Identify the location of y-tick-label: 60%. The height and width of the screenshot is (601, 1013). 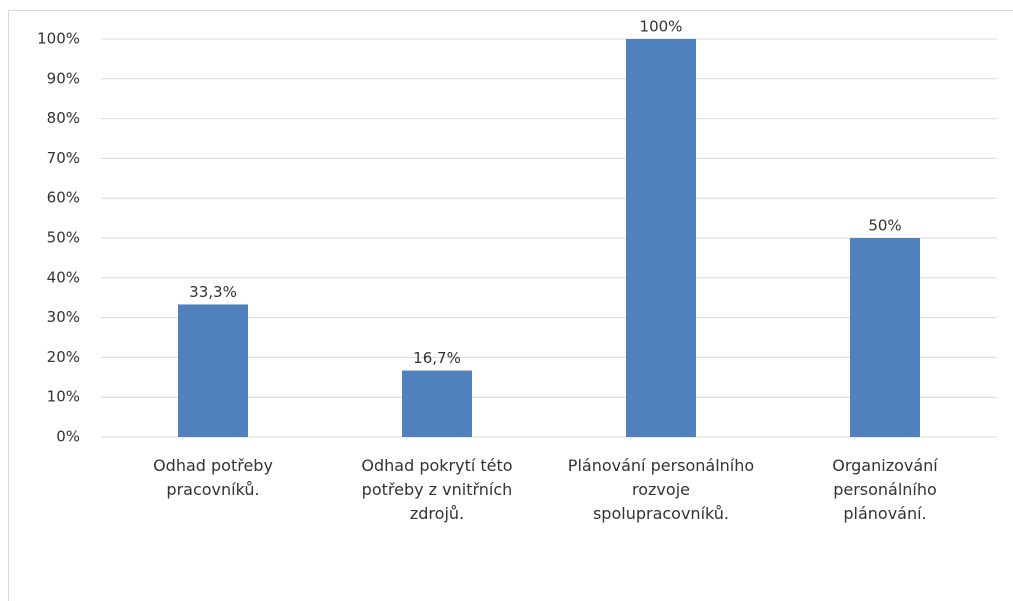
(63, 198).